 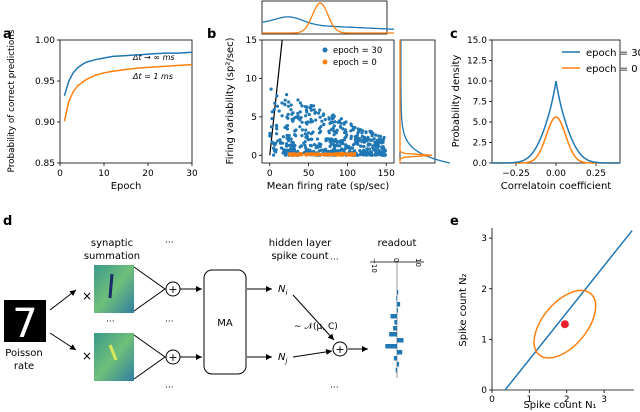 I want to click on panel-b-xlabel: Mean firing rate (sp/sec), so click(x=328, y=186).